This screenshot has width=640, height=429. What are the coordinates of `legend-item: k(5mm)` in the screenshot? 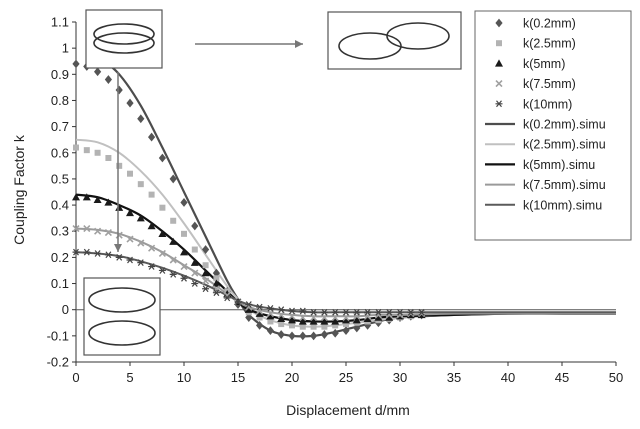 It's located at (530, 64).